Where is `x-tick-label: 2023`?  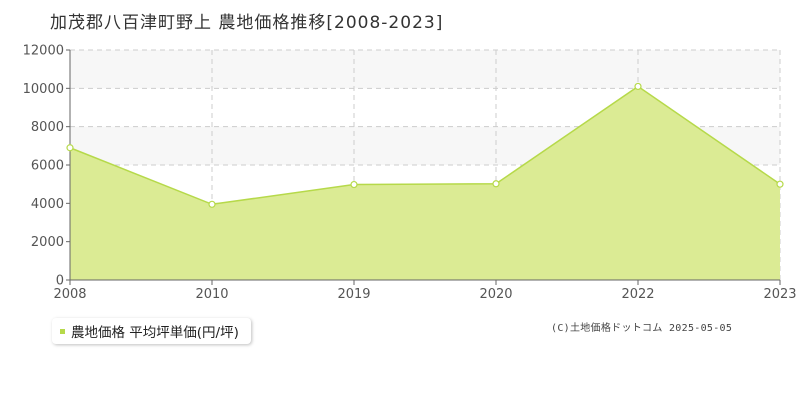
x-tick-label: 2023 is located at coordinates (779, 294).